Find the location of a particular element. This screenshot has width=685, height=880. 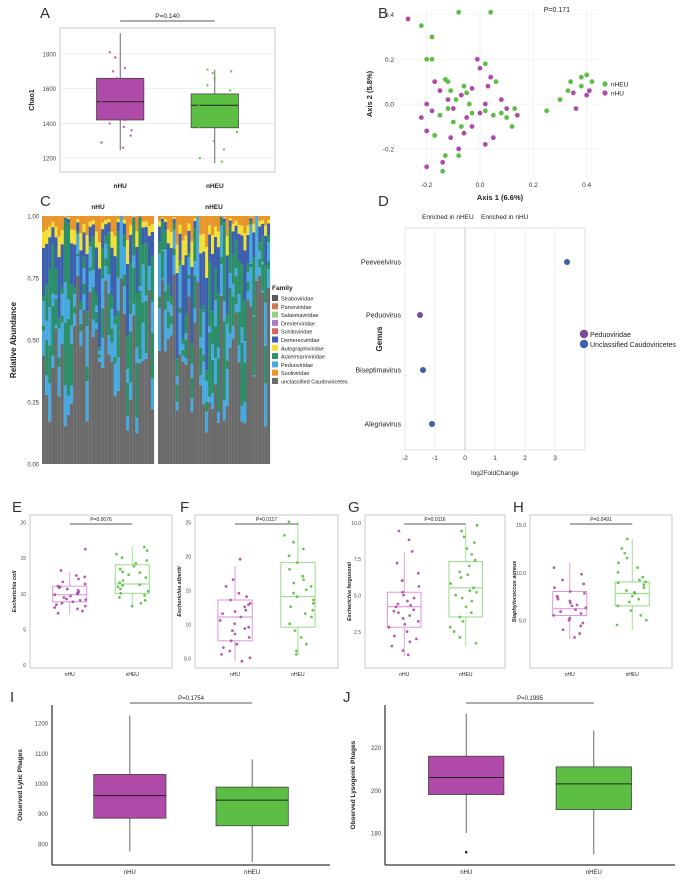

legend-swatch is located at coordinates (275, 314).